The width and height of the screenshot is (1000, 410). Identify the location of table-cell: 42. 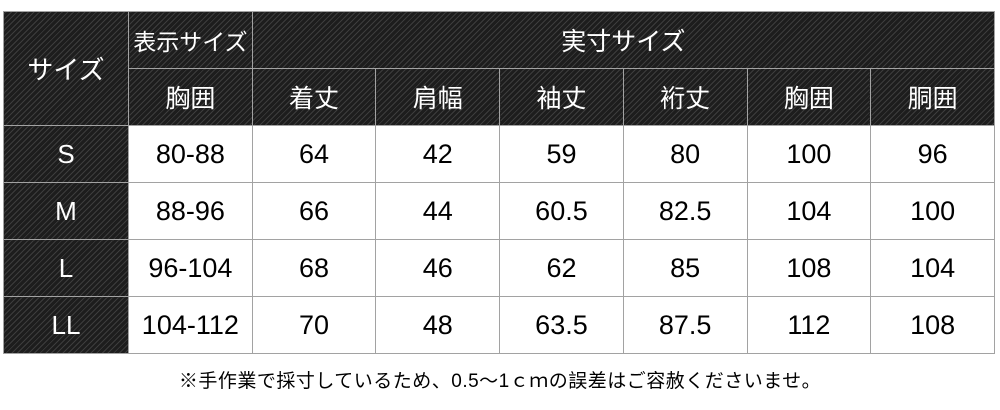
(438, 154).